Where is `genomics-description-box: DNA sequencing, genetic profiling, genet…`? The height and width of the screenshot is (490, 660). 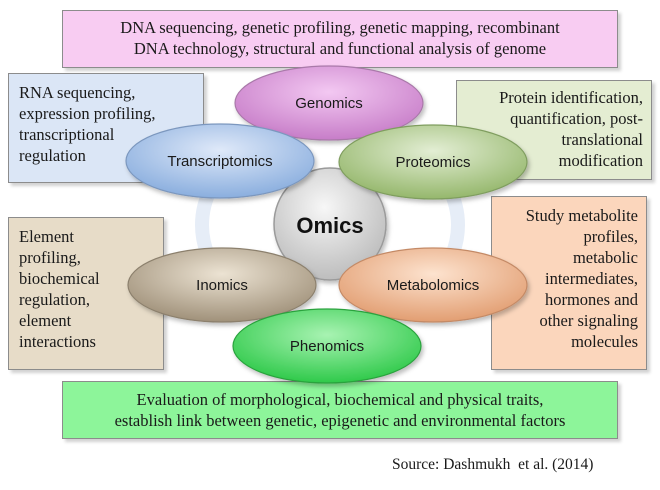
genomics-description-box: DNA sequencing, genetic profiling, genet… is located at coordinates (340, 39).